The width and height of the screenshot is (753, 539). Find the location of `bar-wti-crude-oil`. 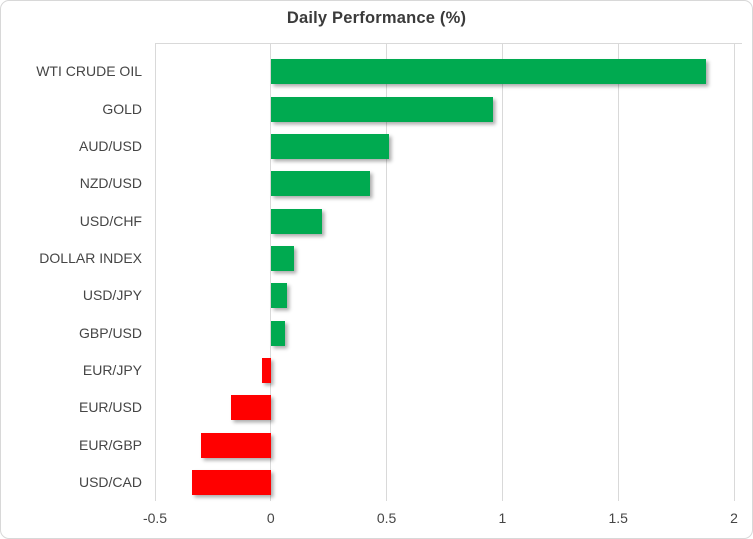

bar-wti-crude-oil is located at coordinates (488, 72).